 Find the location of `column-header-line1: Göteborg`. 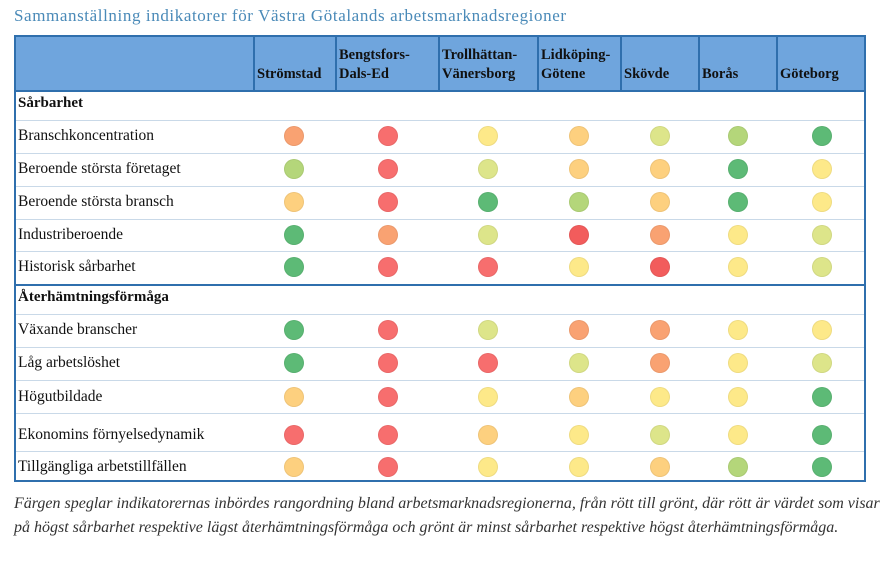

column-header-line1: Göteborg is located at coordinates (809, 74).